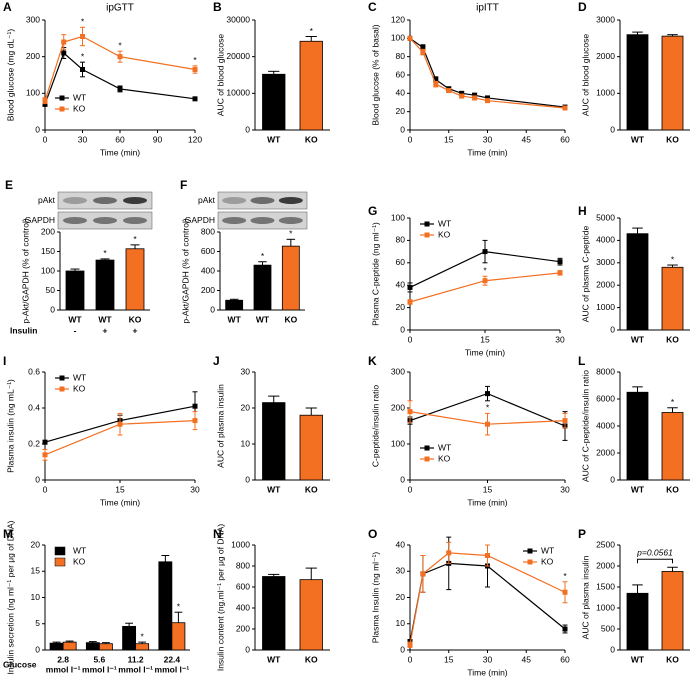 This screenshot has height=700, width=700. What do you see at coordinates (243, 586) in the screenshot?
I see `y-tick-label: 600` at bounding box center [243, 586].